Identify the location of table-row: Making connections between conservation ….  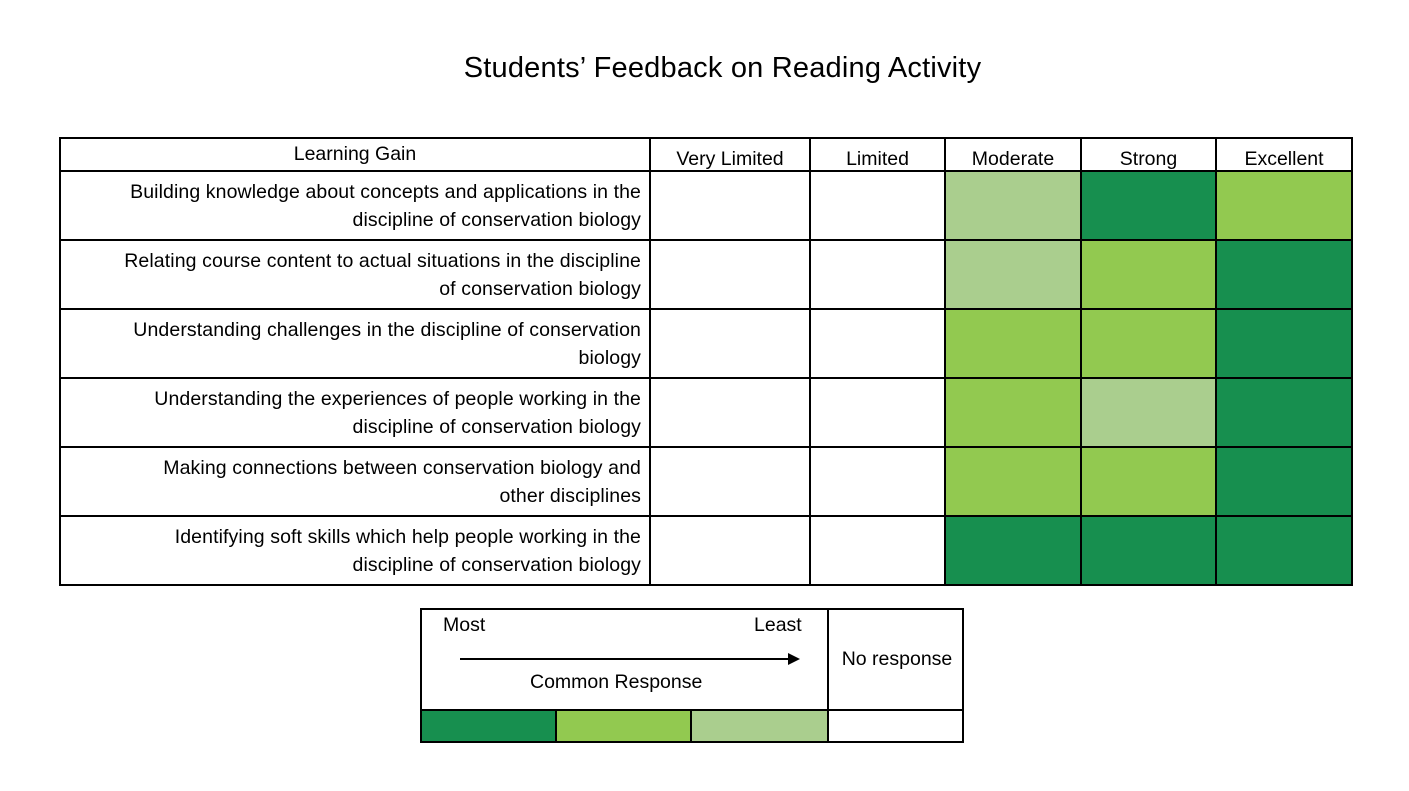
(706, 481).